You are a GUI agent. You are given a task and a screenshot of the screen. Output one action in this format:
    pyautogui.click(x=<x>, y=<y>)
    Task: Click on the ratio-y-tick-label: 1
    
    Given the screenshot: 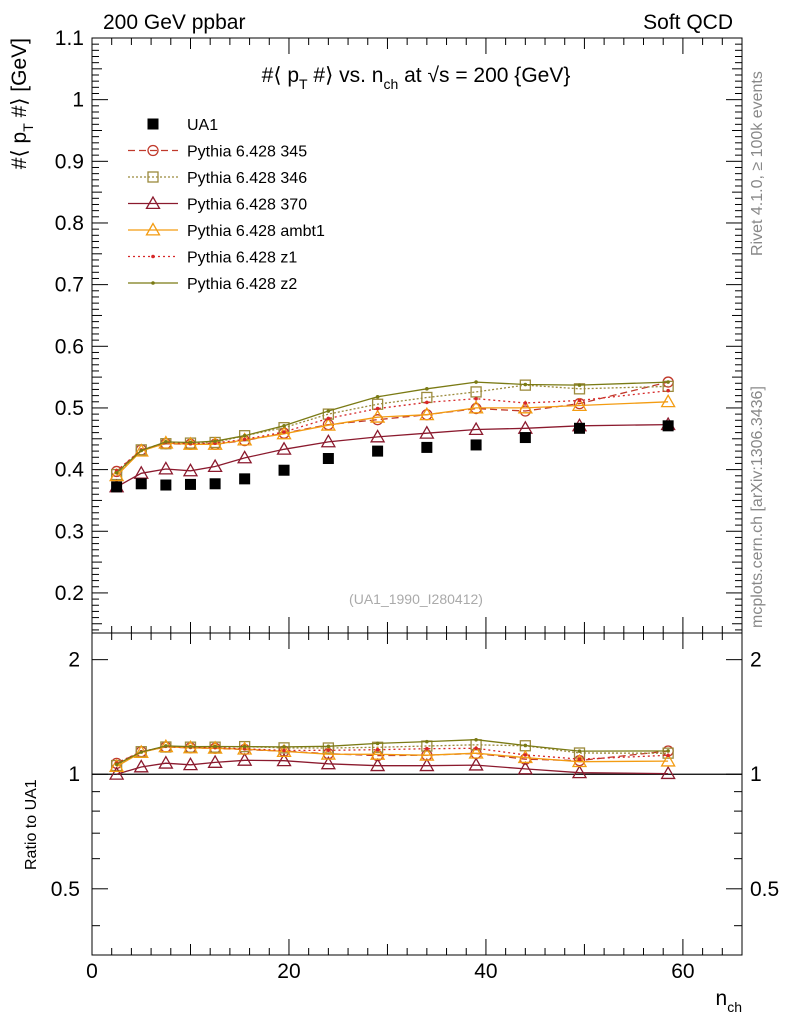 What is the action you would take?
    pyautogui.click(x=74, y=774)
    